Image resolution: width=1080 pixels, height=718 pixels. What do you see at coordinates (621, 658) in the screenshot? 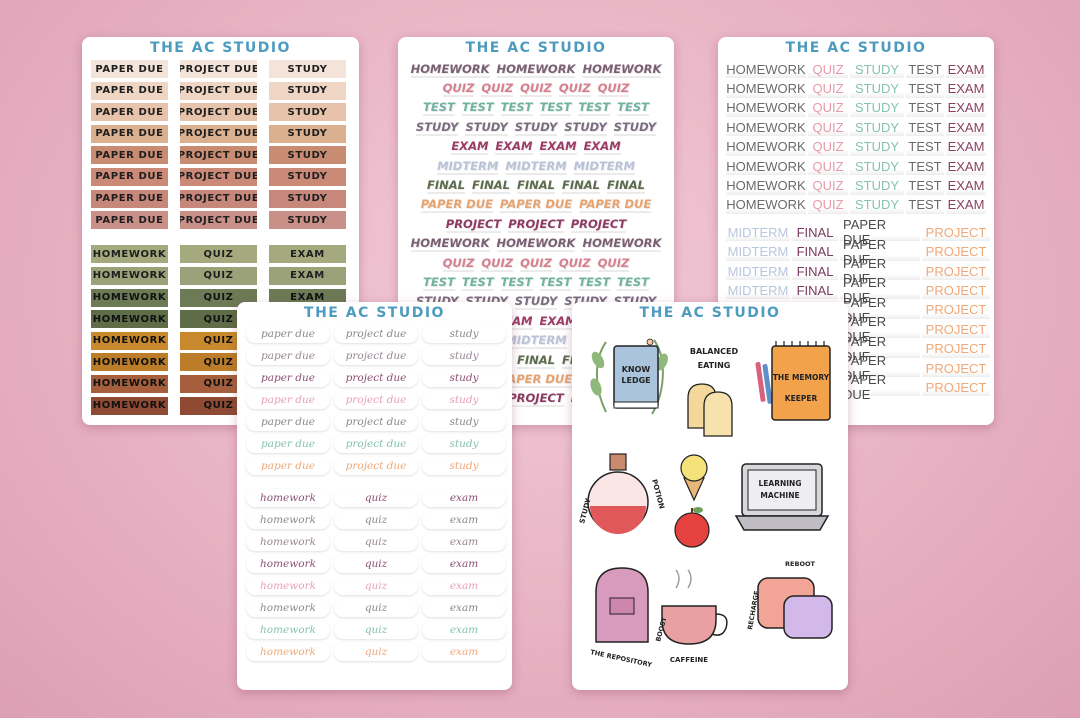
I see `backpack-text: THE REPOSITORY` at bounding box center [621, 658].